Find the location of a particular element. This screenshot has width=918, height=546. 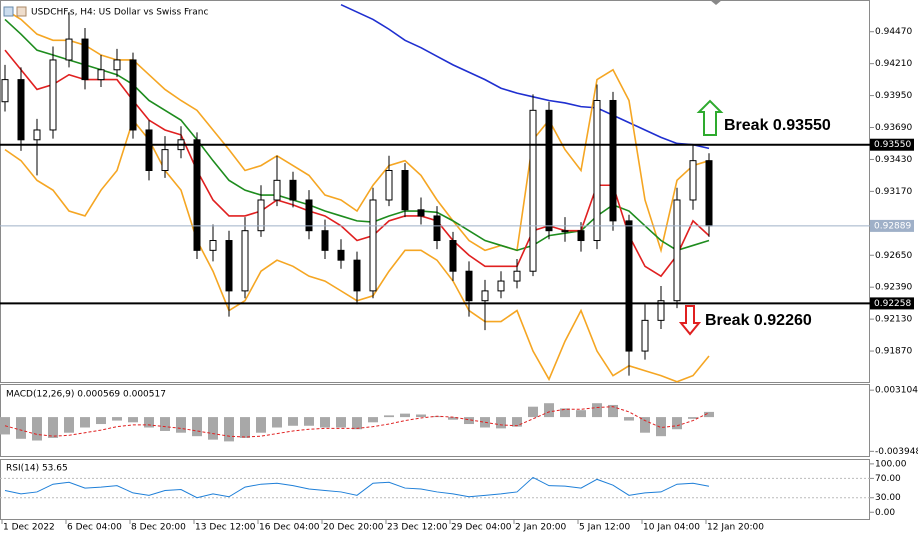

y-tick-label: 0.00 is located at coordinates (885, 513).